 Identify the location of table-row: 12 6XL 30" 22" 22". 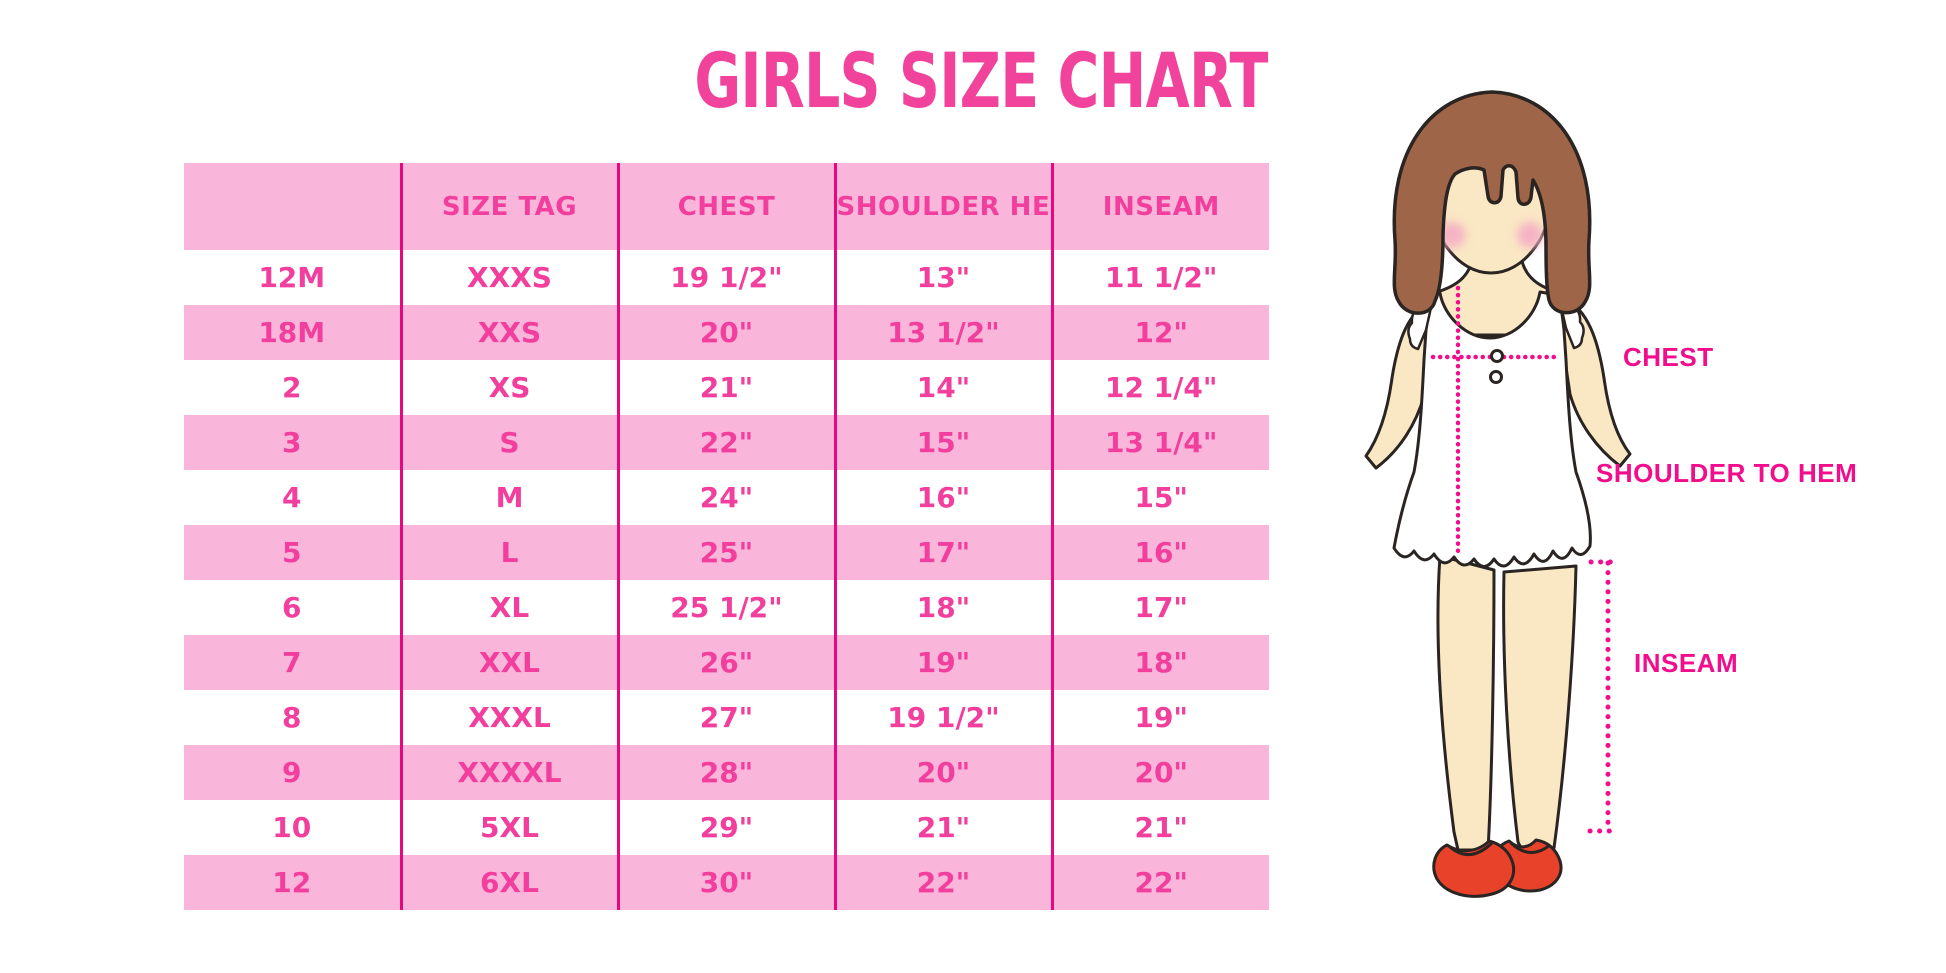
(726, 882).